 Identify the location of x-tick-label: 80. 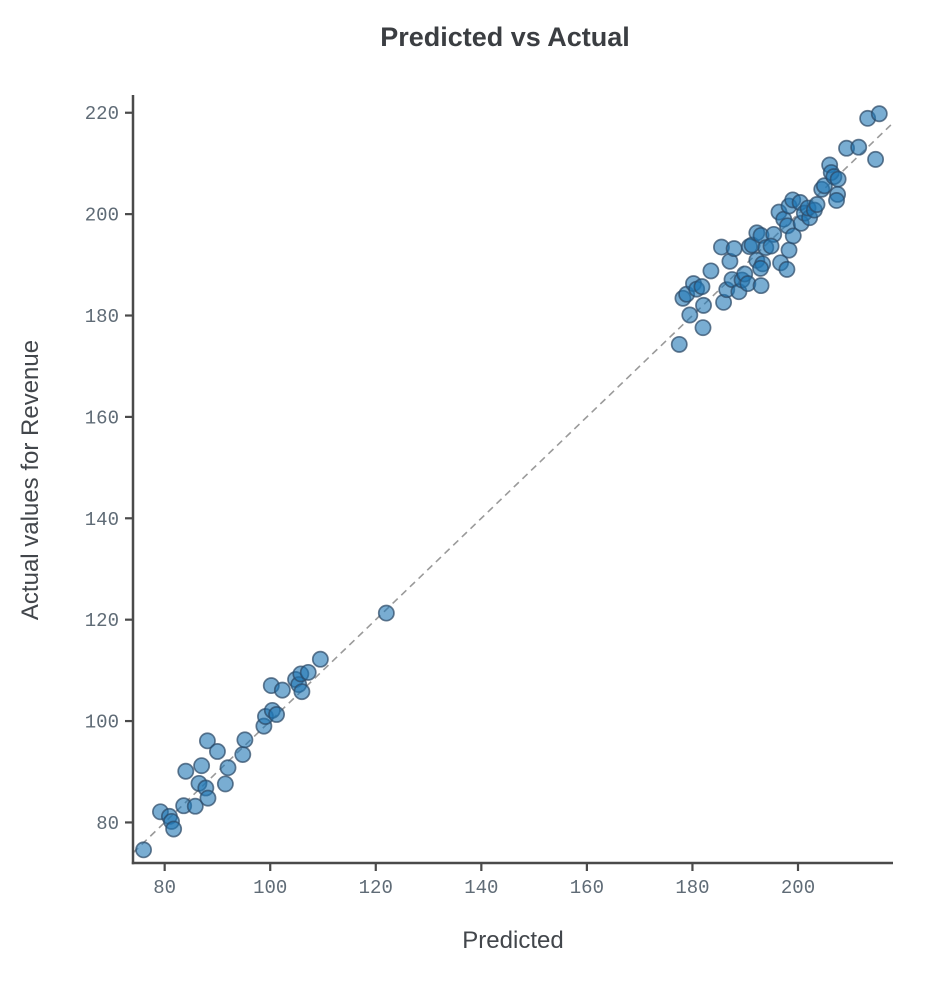
(164, 888).